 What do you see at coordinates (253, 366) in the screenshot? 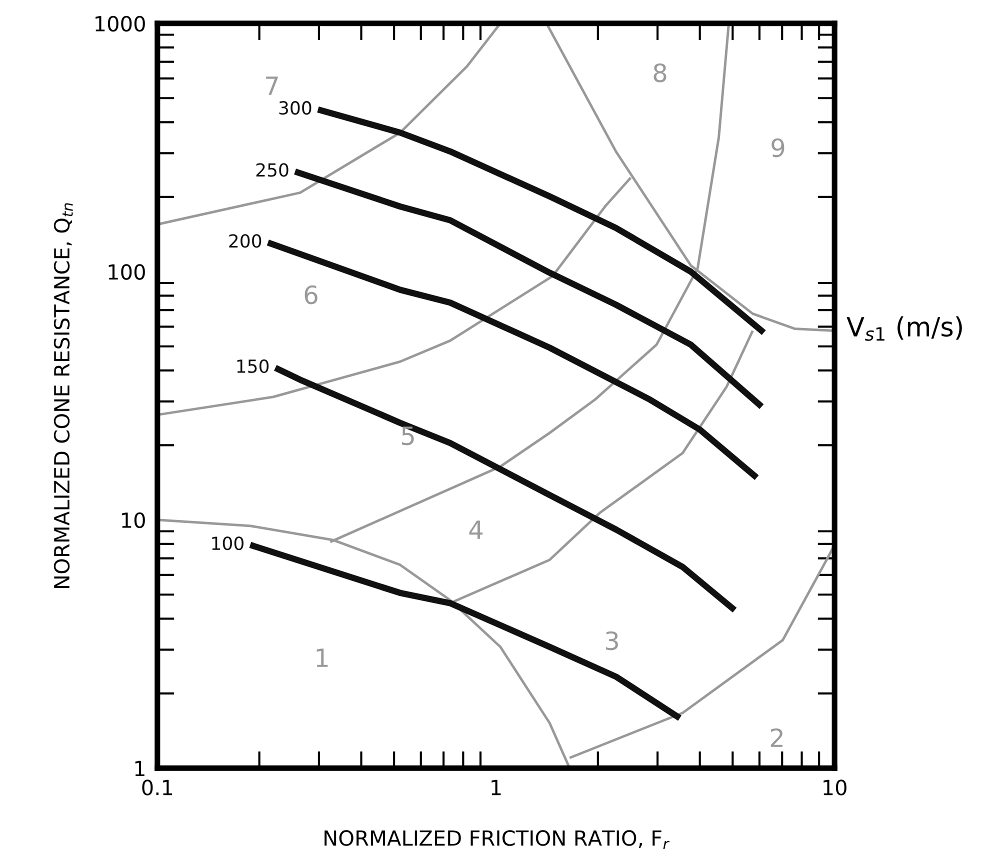
I see `series-label: 150` at bounding box center [253, 366].